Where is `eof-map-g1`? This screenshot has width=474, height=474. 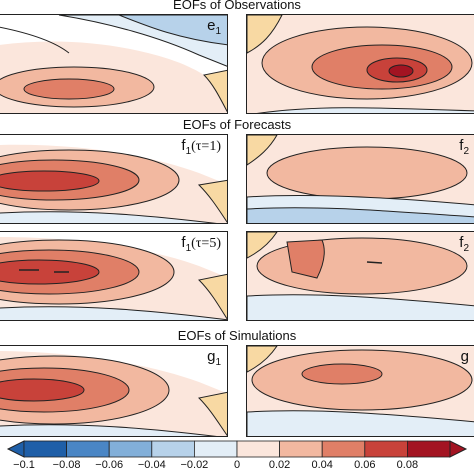 eof-map-g1 is located at coordinates (113, 391).